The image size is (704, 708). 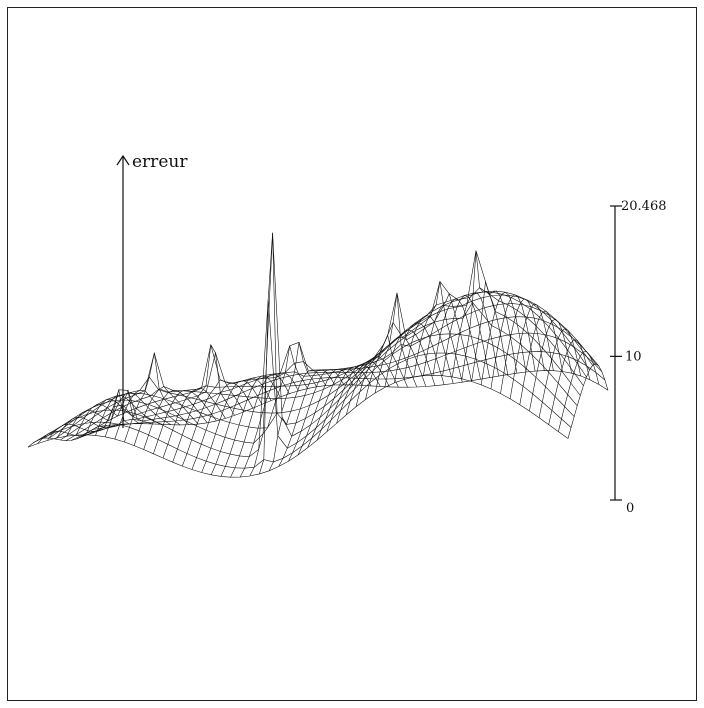 What do you see at coordinates (630, 508) in the screenshot?
I see `tick-label-zero: 0` at bounding box center [630, 508].